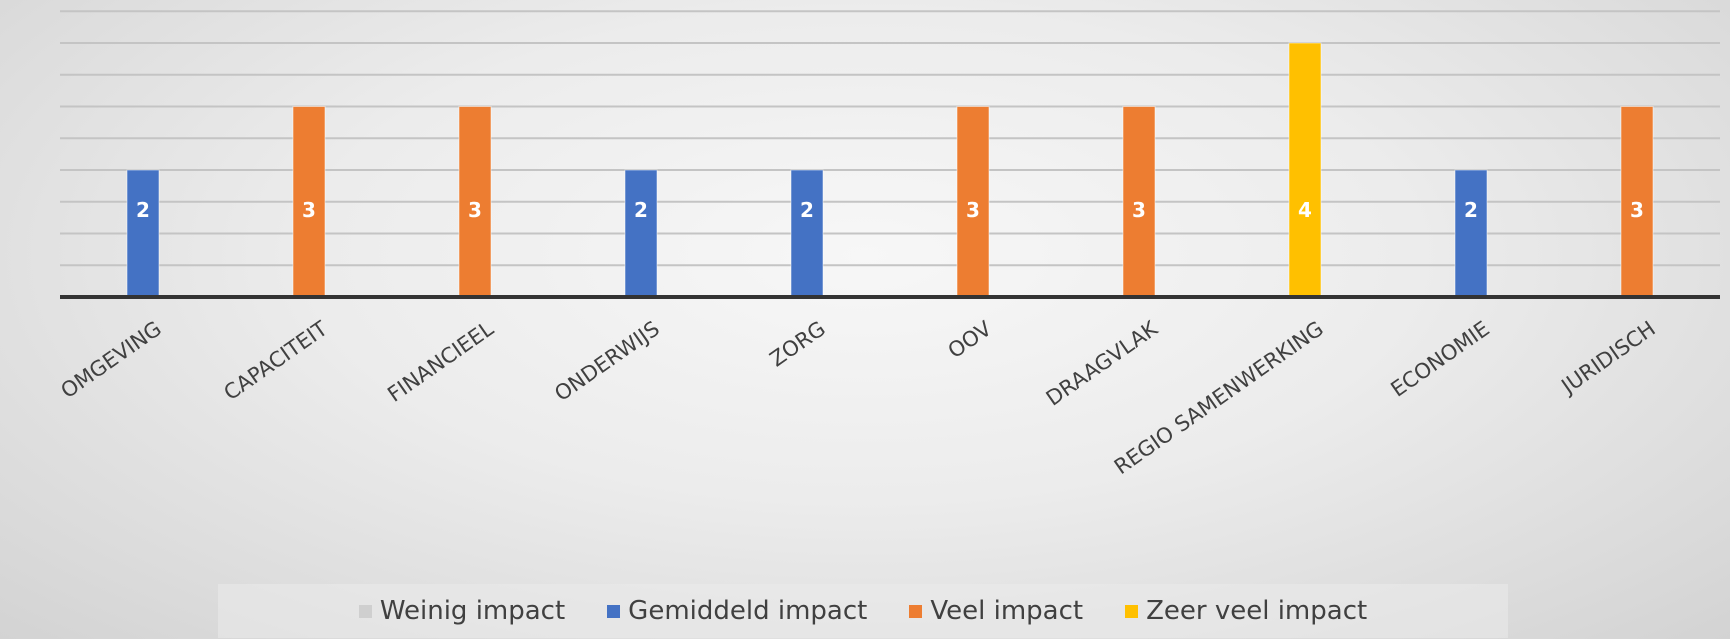  I want to click on bar-juridisch, so click(1637, 202).